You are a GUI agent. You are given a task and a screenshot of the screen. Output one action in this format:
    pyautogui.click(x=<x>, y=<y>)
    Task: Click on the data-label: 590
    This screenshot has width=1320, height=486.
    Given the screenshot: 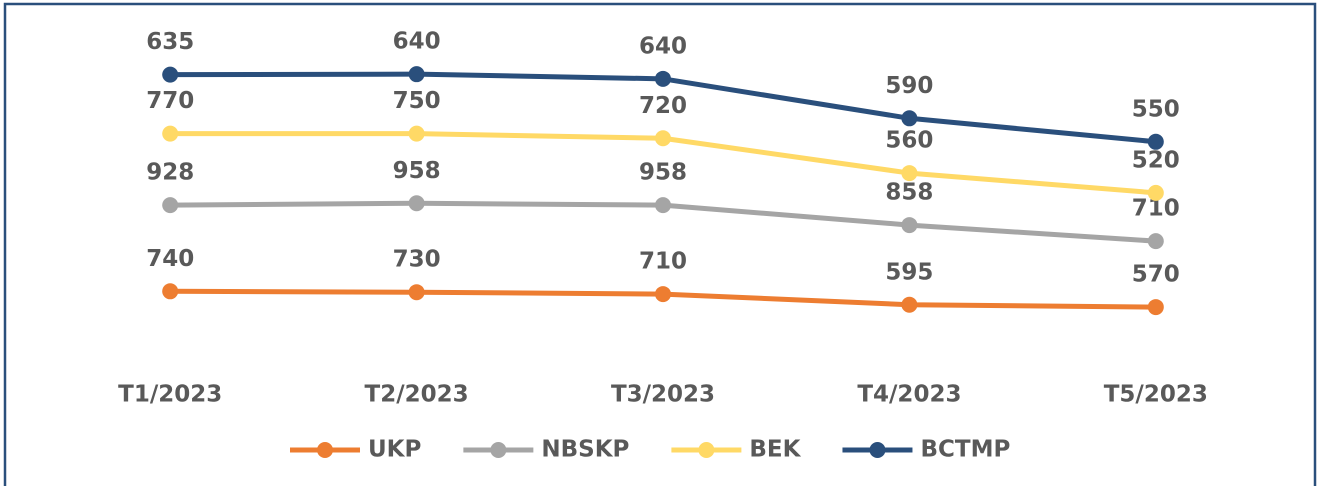 What is the action you would take?
    pyautogui.click(x=909, y=86)
    